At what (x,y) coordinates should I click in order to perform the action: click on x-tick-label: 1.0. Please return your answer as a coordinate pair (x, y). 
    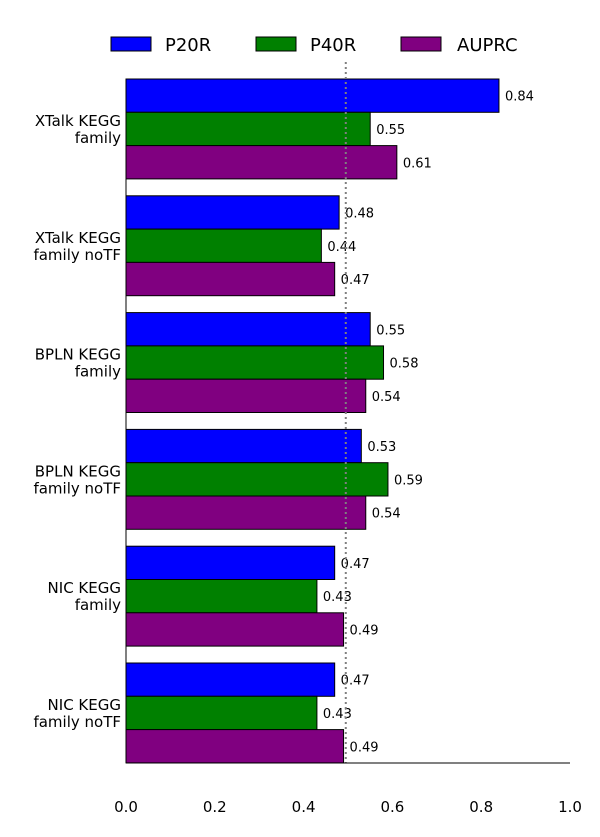
    Looking at the image, I should click on (570, 807).